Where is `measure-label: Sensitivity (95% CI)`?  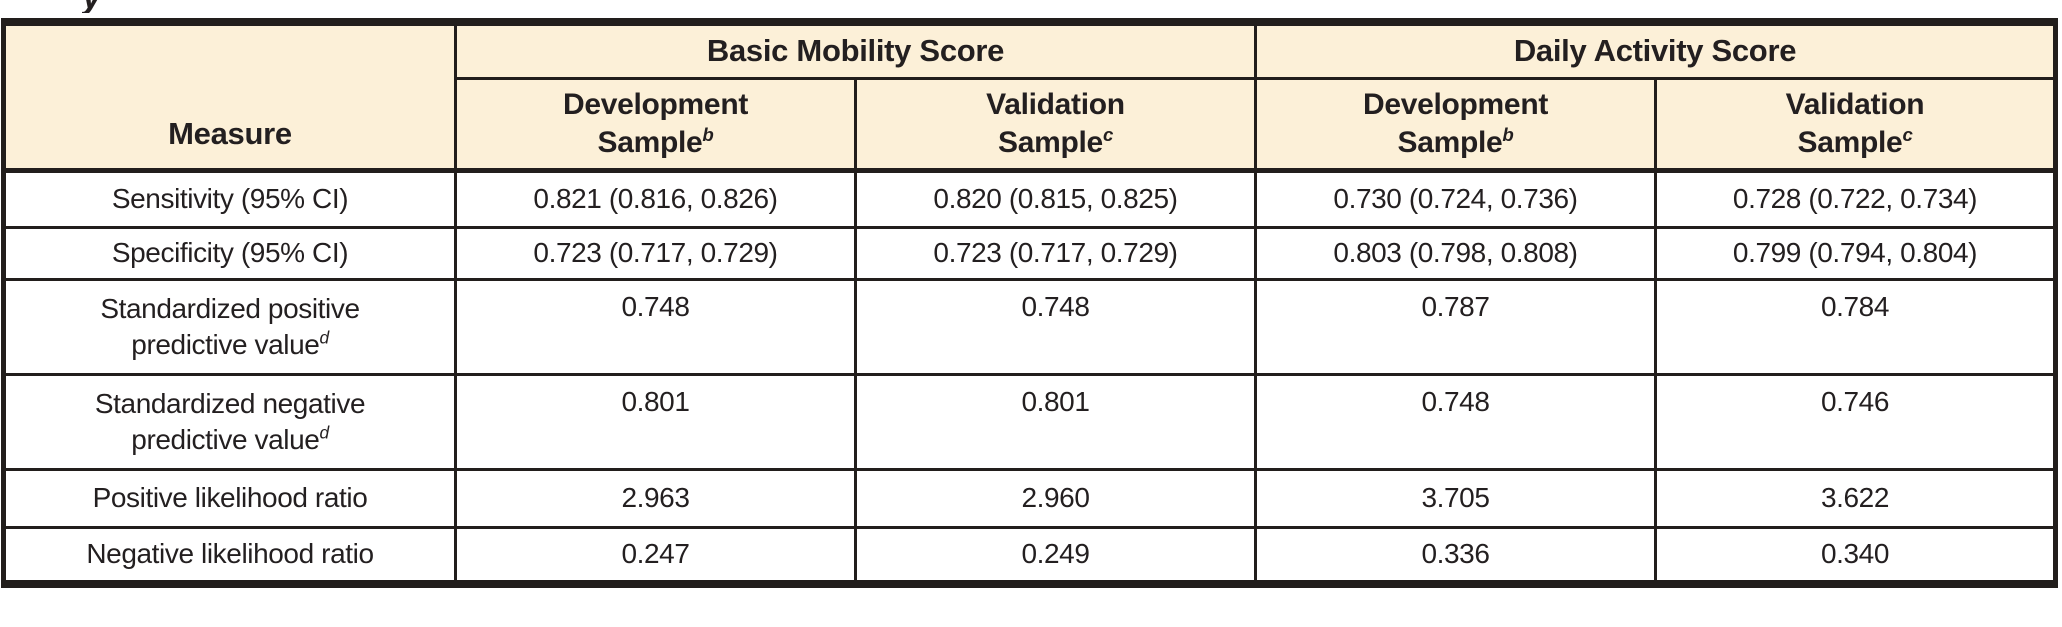 measure-label: Sensitivity (95% CI) is located at coordinates (229, 198).